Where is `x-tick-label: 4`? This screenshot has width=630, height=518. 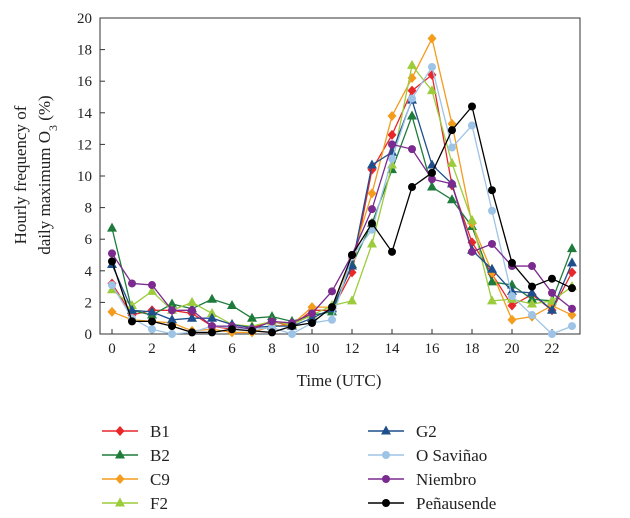 x-tick-label: 4 is located at coordinates (192, 349).